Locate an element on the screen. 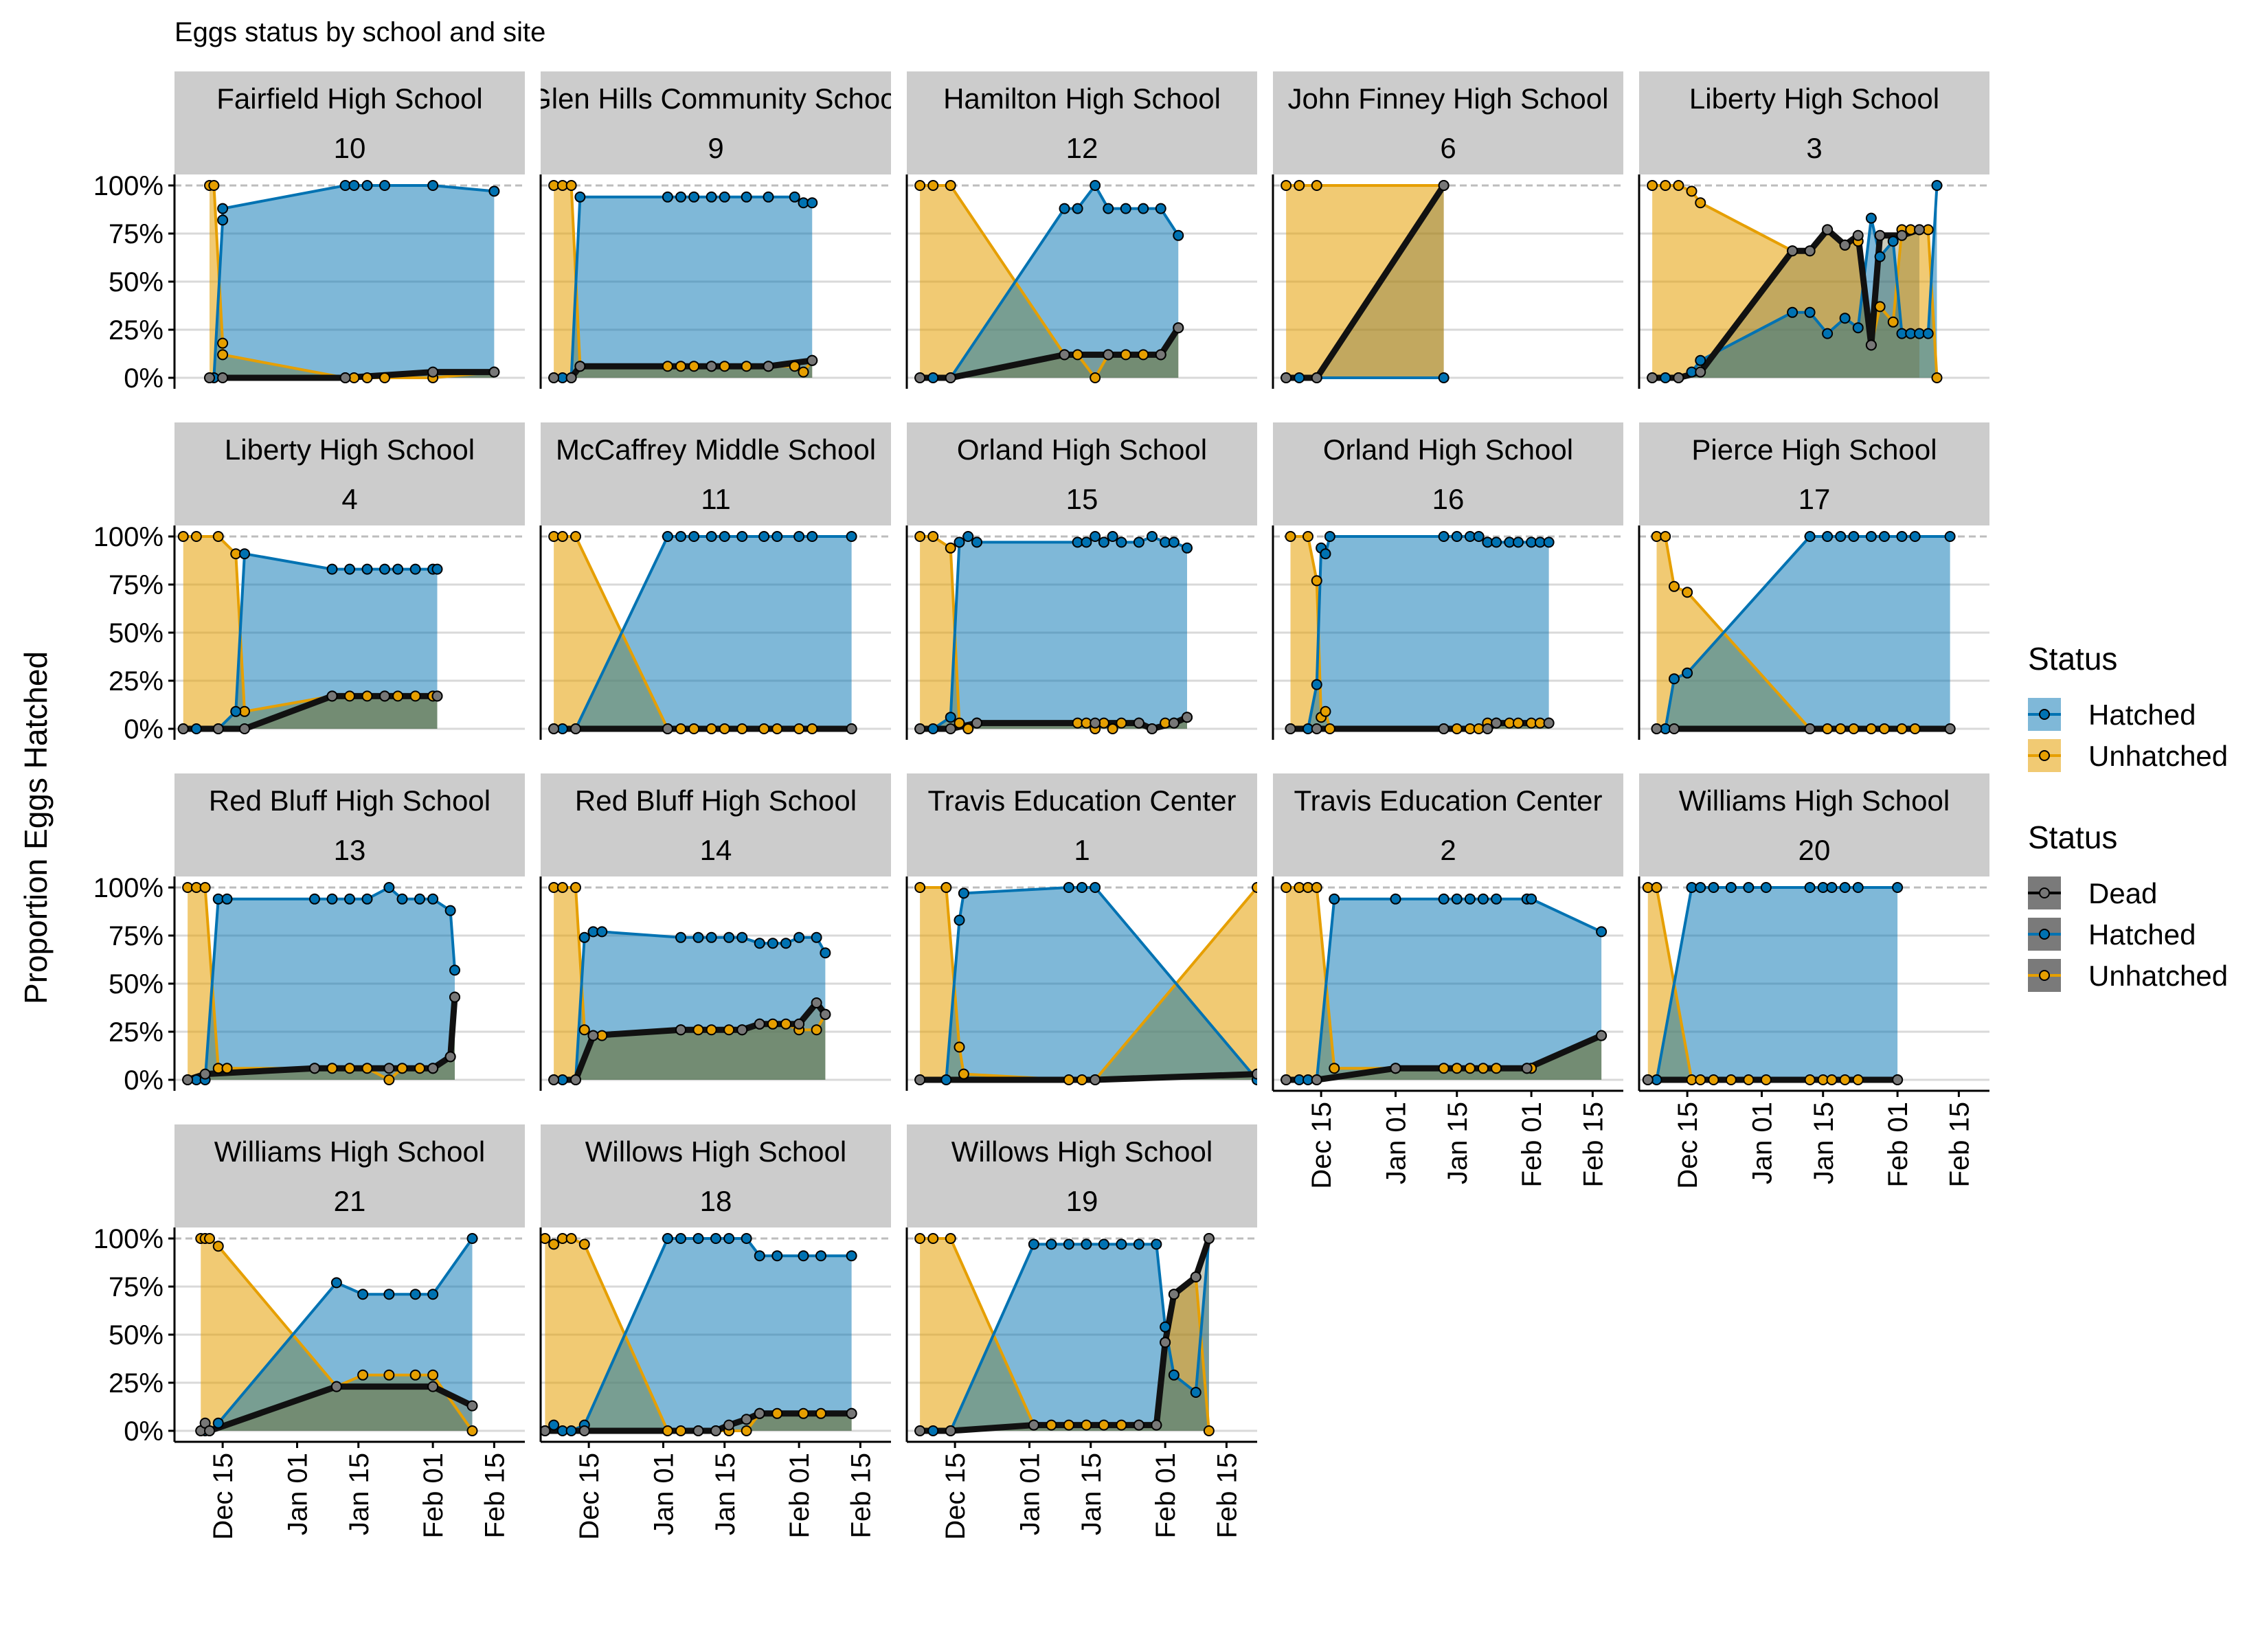  facet-panel: Red Bluff High School 14 is located at coordinates (715, 932).